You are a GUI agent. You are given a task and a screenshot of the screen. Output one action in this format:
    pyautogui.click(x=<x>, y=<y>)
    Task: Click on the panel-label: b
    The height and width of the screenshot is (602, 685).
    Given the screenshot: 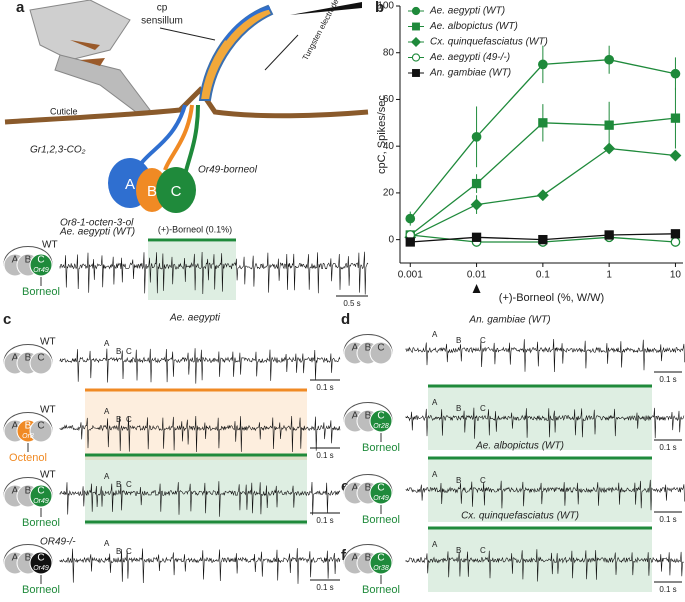 What is the action you would take?
    pyautogui.click(x=379, y=8)
    